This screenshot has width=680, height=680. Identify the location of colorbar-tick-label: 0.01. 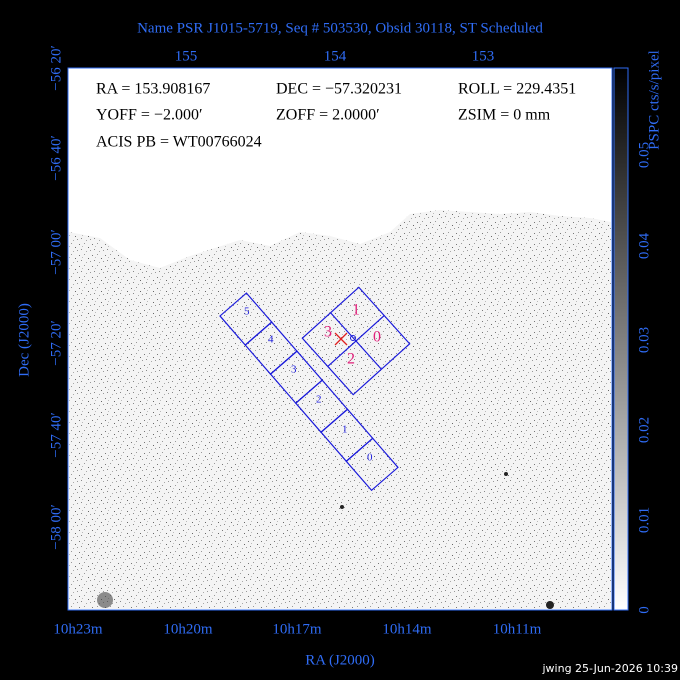
(644, 520).